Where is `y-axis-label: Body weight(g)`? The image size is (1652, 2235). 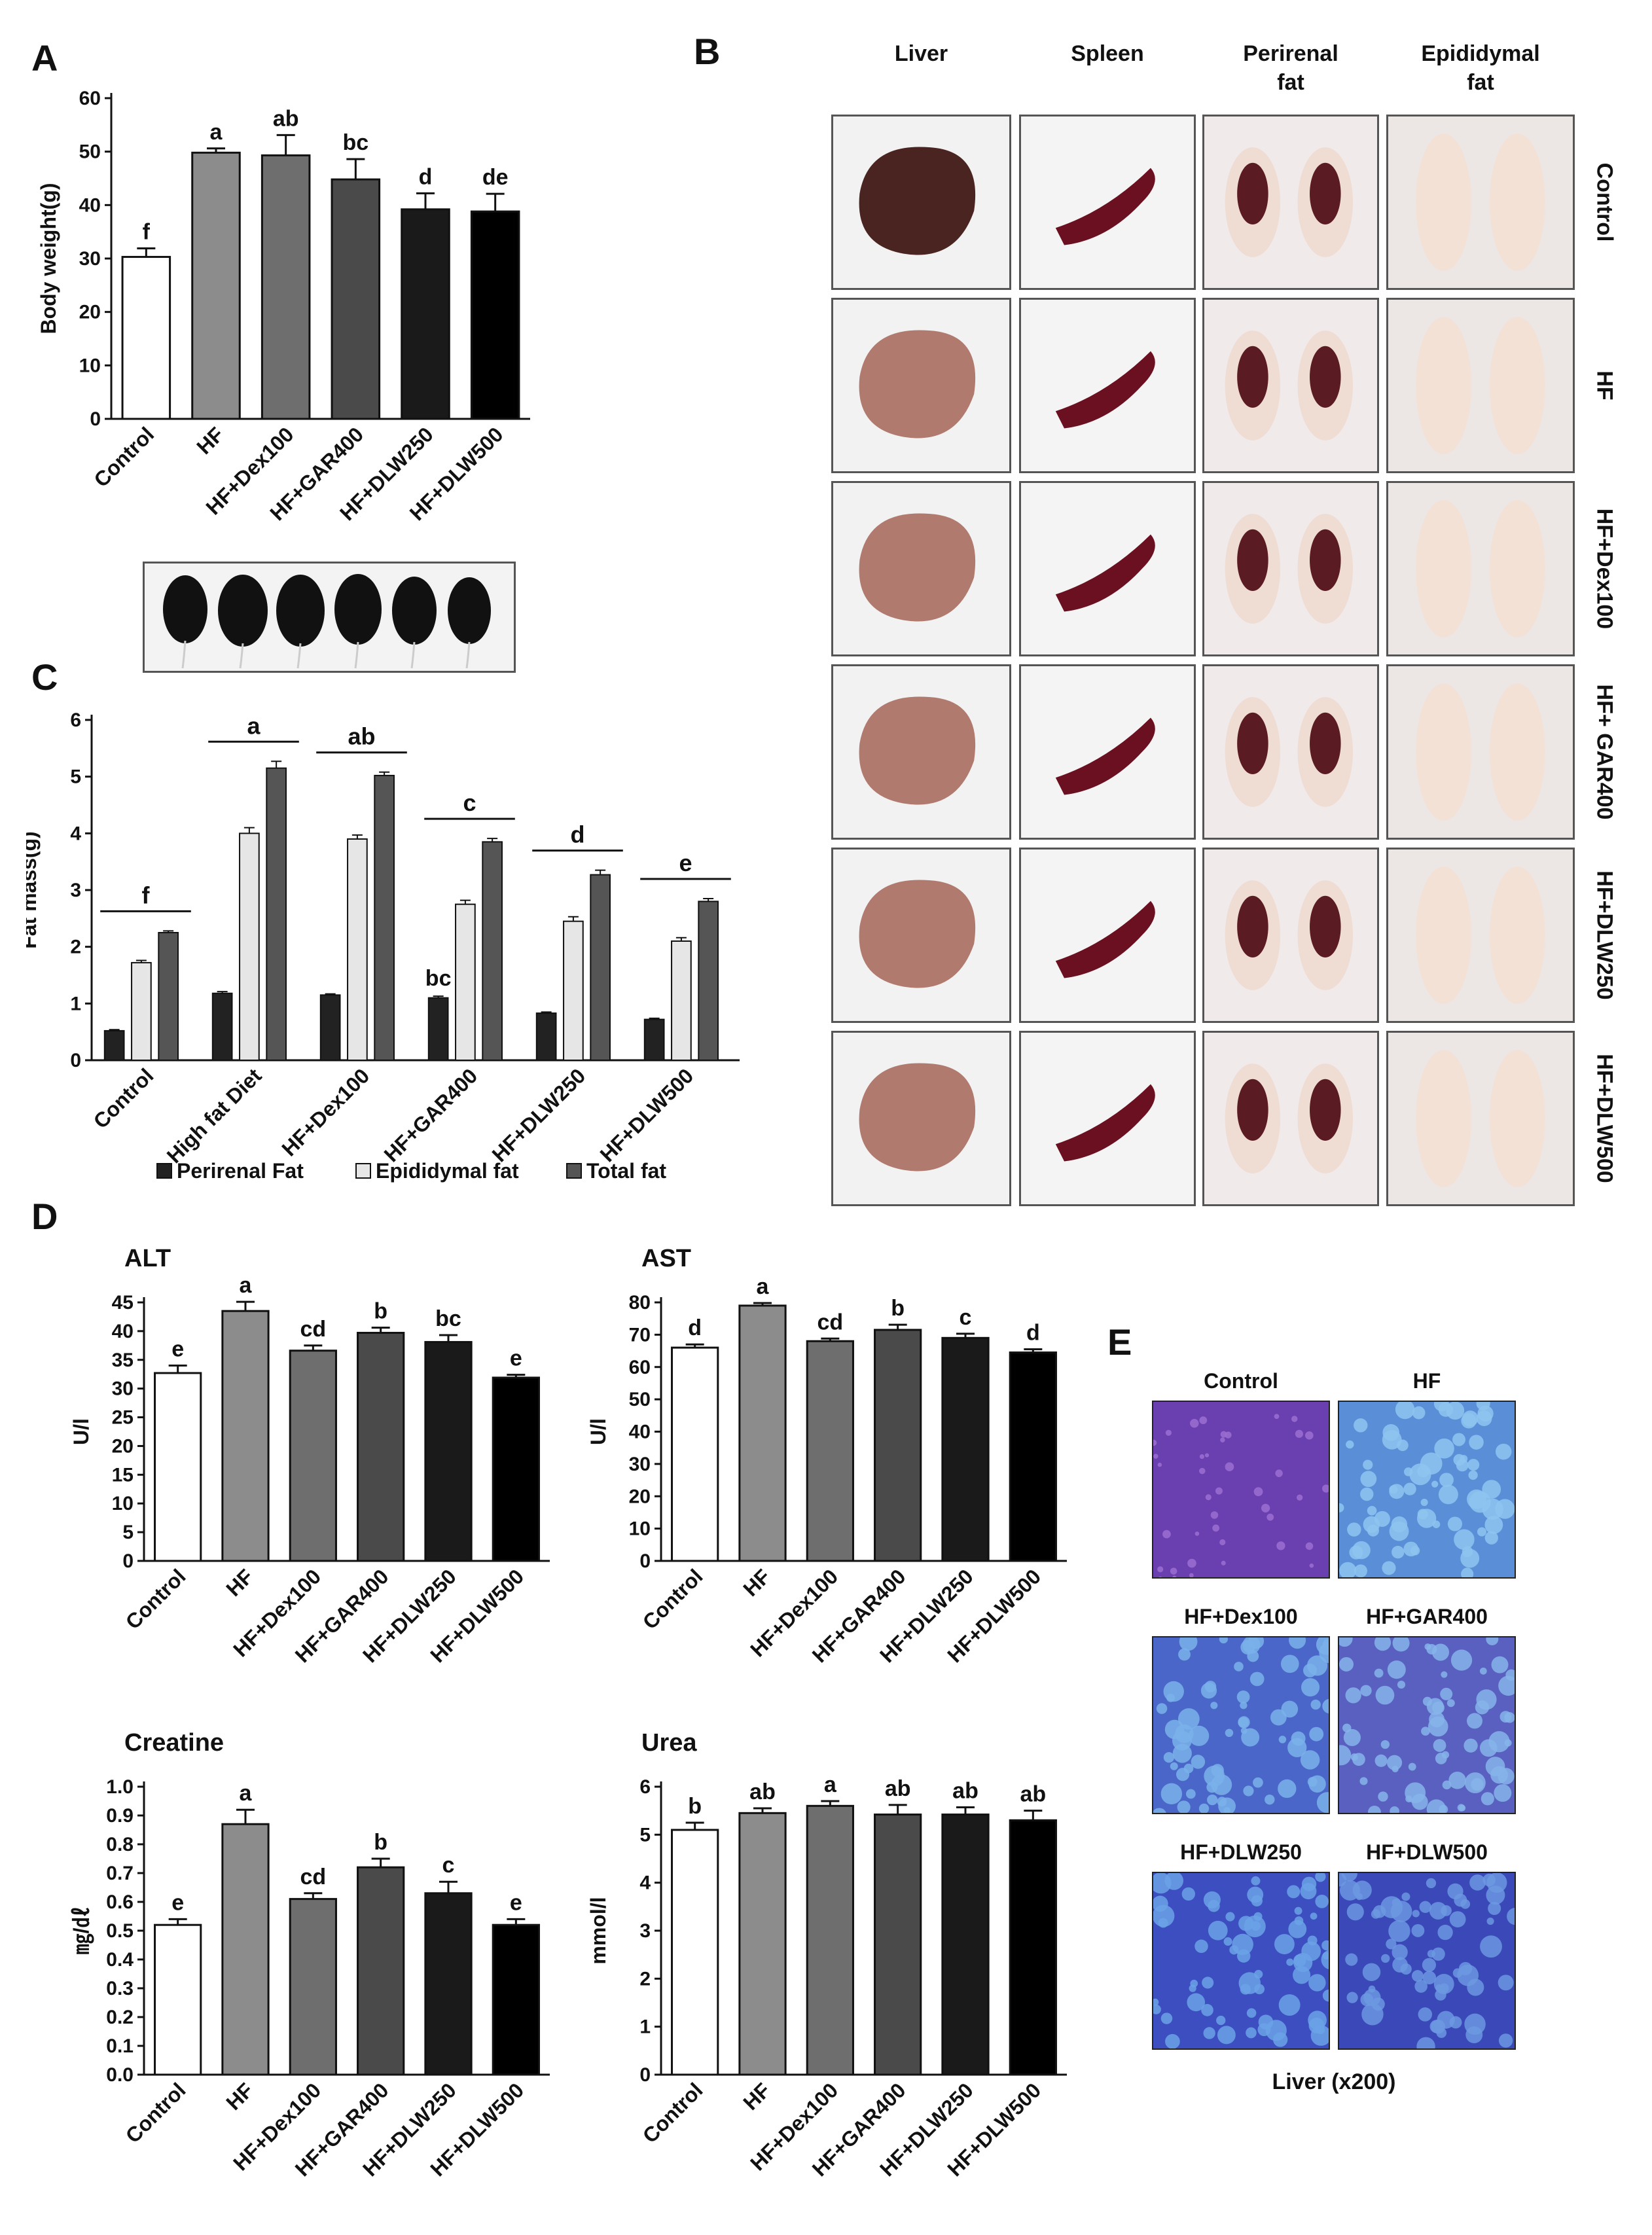 y-axis-label: Body weight(g) is located at coordinates (48, 258).